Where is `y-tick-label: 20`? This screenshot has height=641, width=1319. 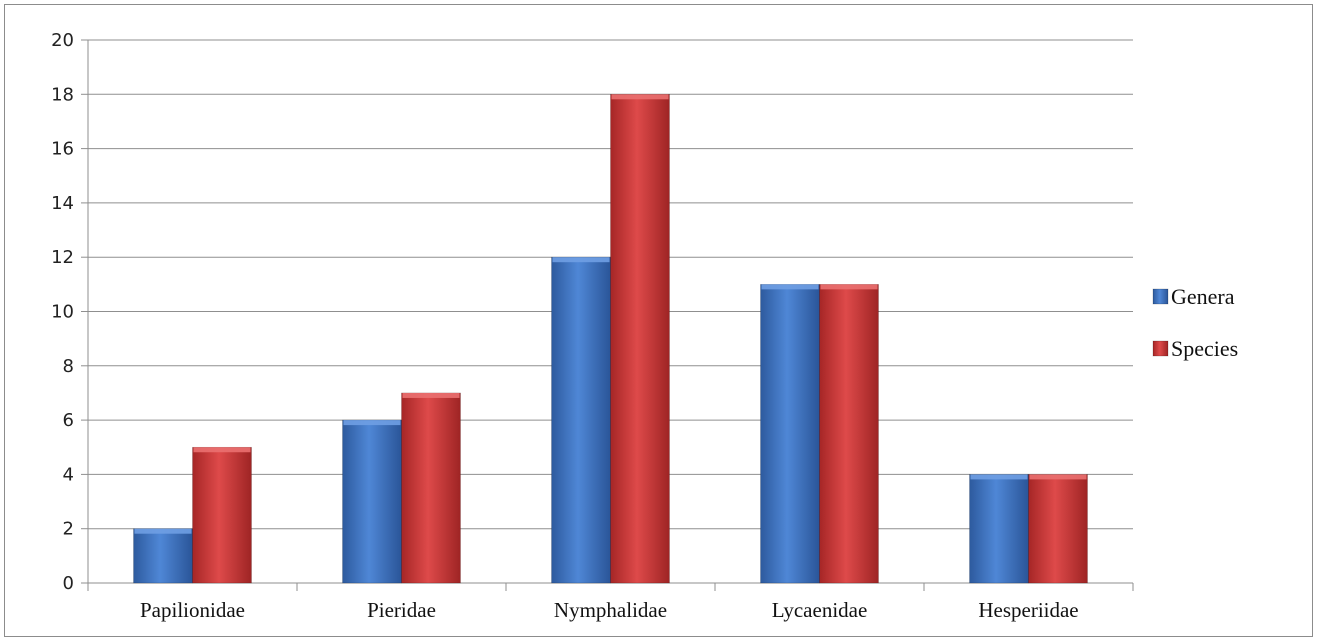
y-tick-label: 20 is located at coordinates (62, 40).